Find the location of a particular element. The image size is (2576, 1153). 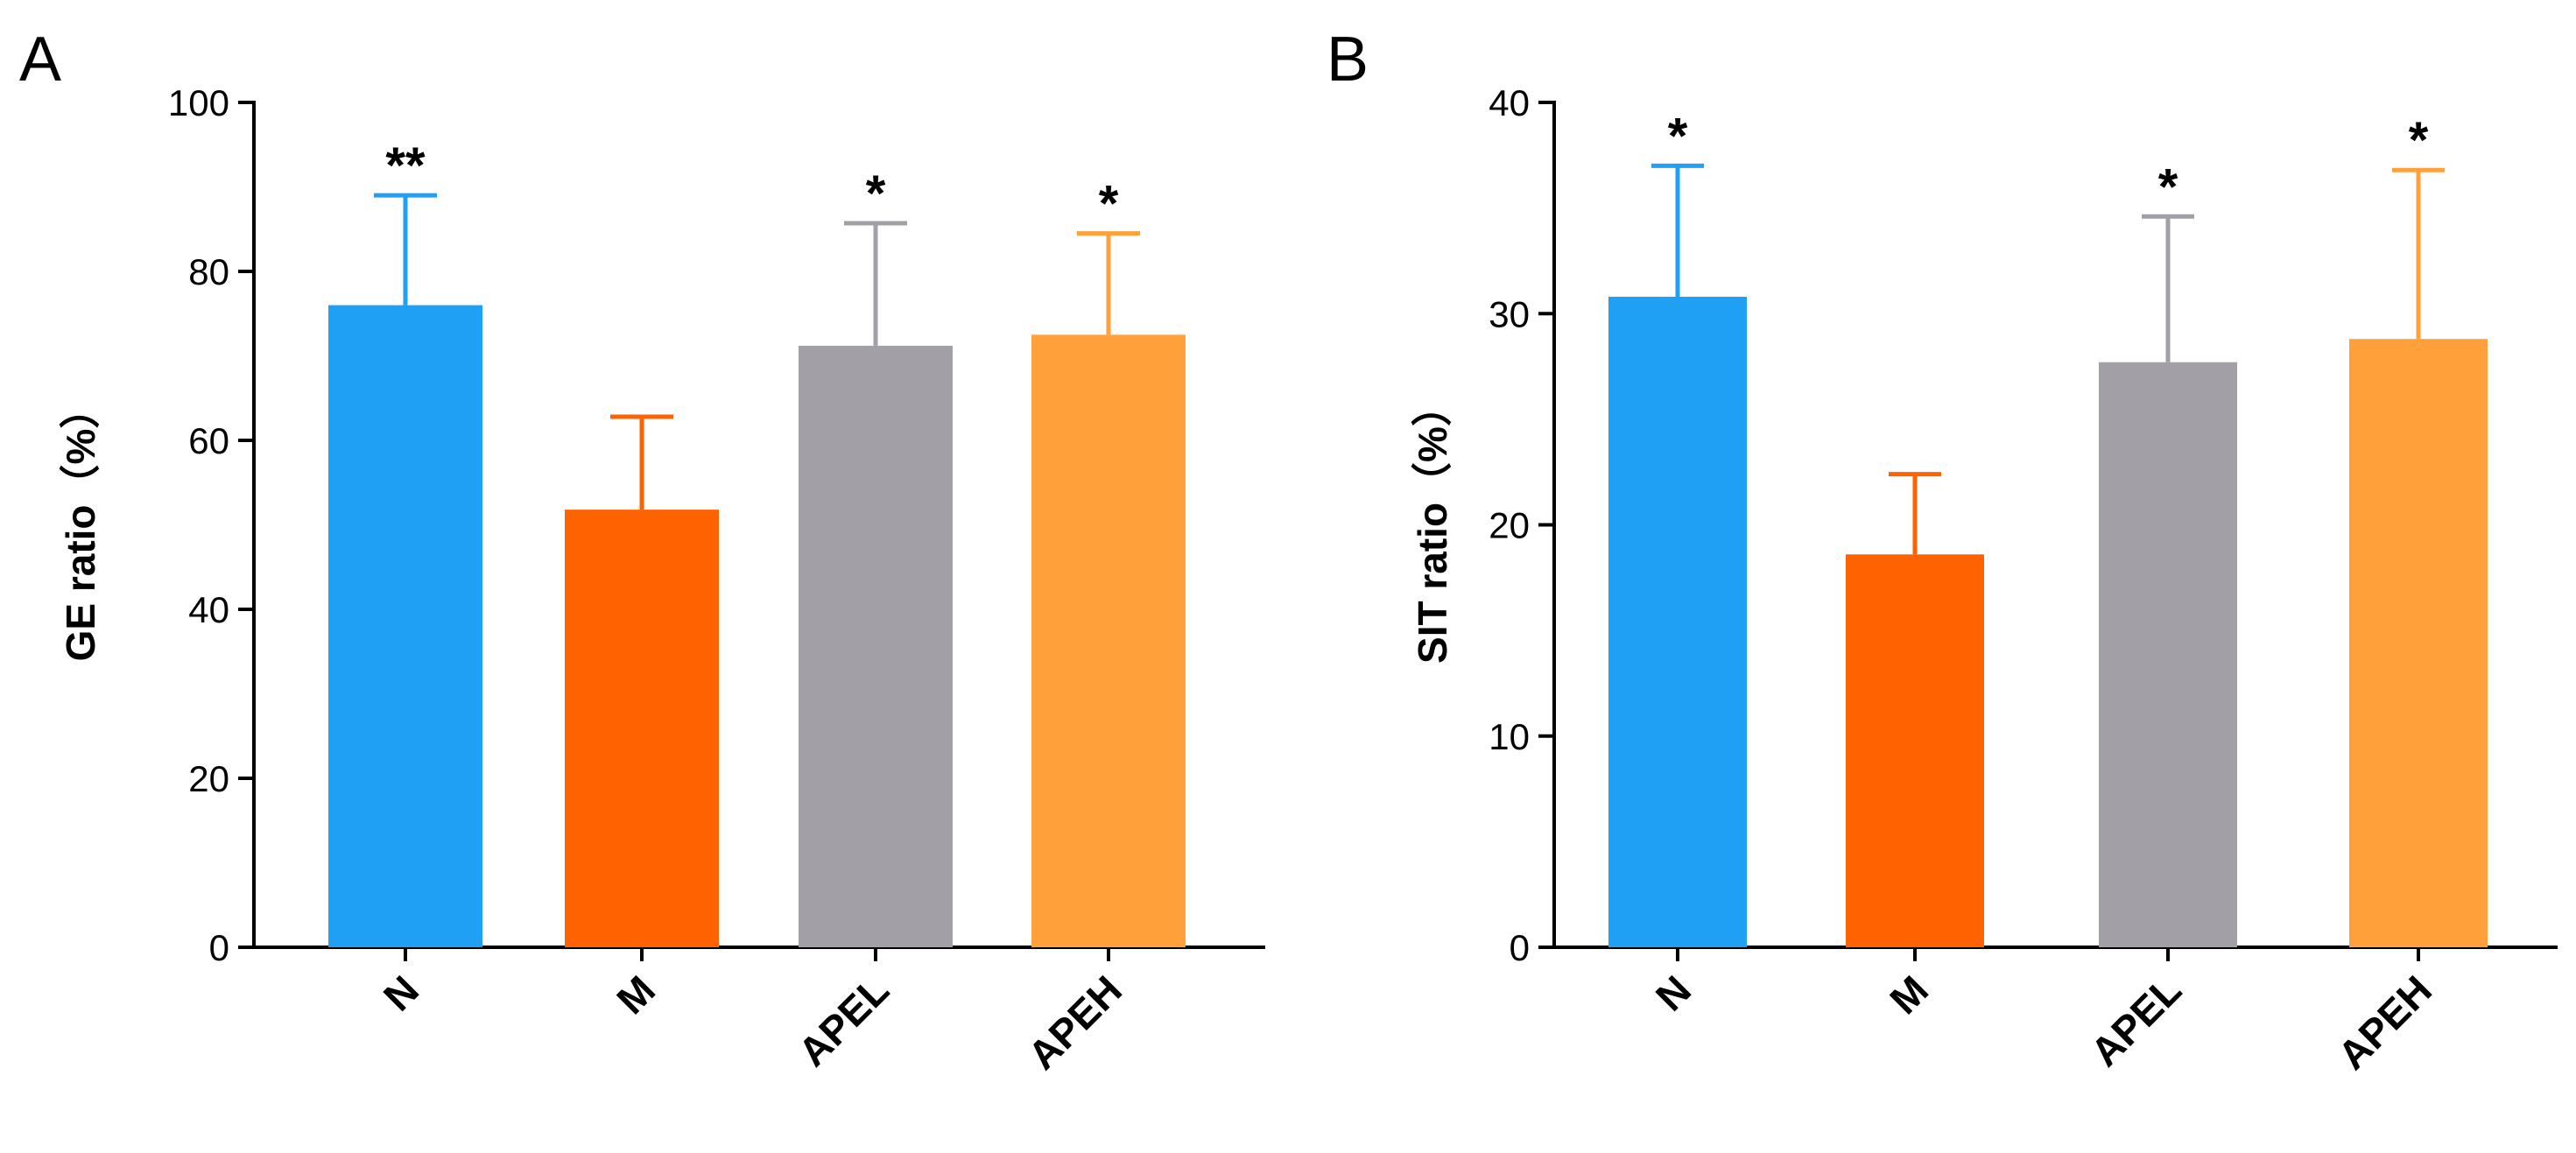

y-tick-label: 80 is located at coordinates (208, 272).